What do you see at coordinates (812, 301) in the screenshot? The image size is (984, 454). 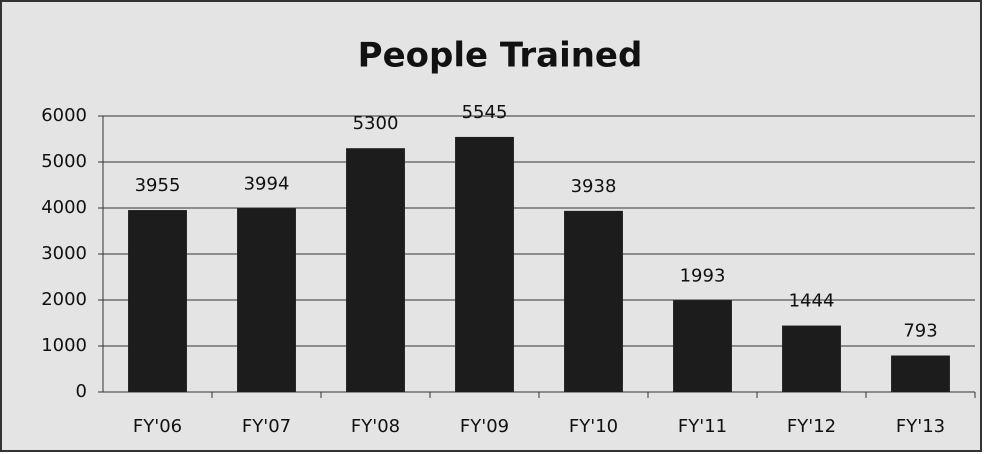 I see `data-label: 1444` at bounding box center [812, 301].